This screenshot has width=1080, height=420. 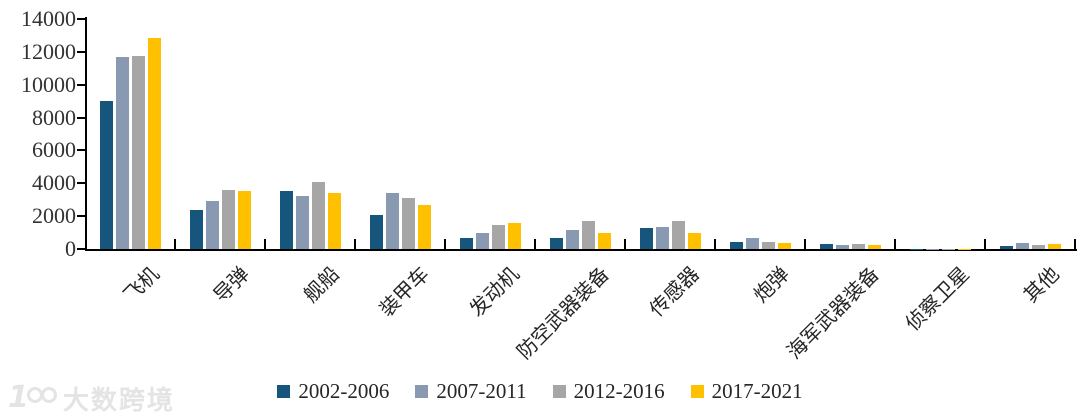 What do you see at coordinates (619, 391) in the screenshot?
I see `legend-label: 2012-2016` at bounding box center [619, 391].